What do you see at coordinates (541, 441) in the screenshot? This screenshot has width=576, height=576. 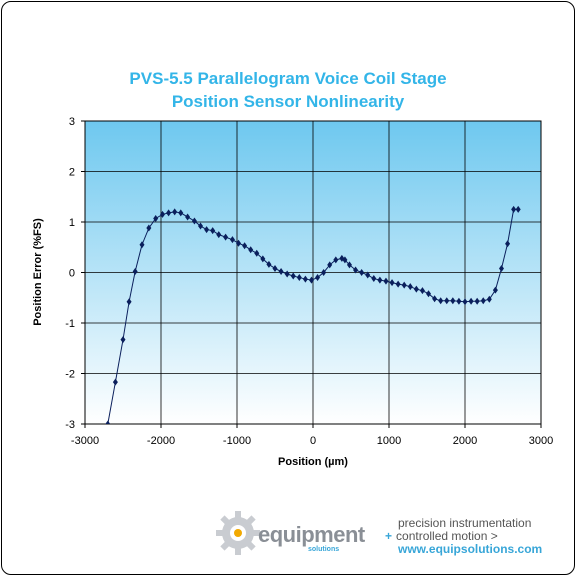 I see `x-tick-label: 3000` at bounding box center [541, 441].